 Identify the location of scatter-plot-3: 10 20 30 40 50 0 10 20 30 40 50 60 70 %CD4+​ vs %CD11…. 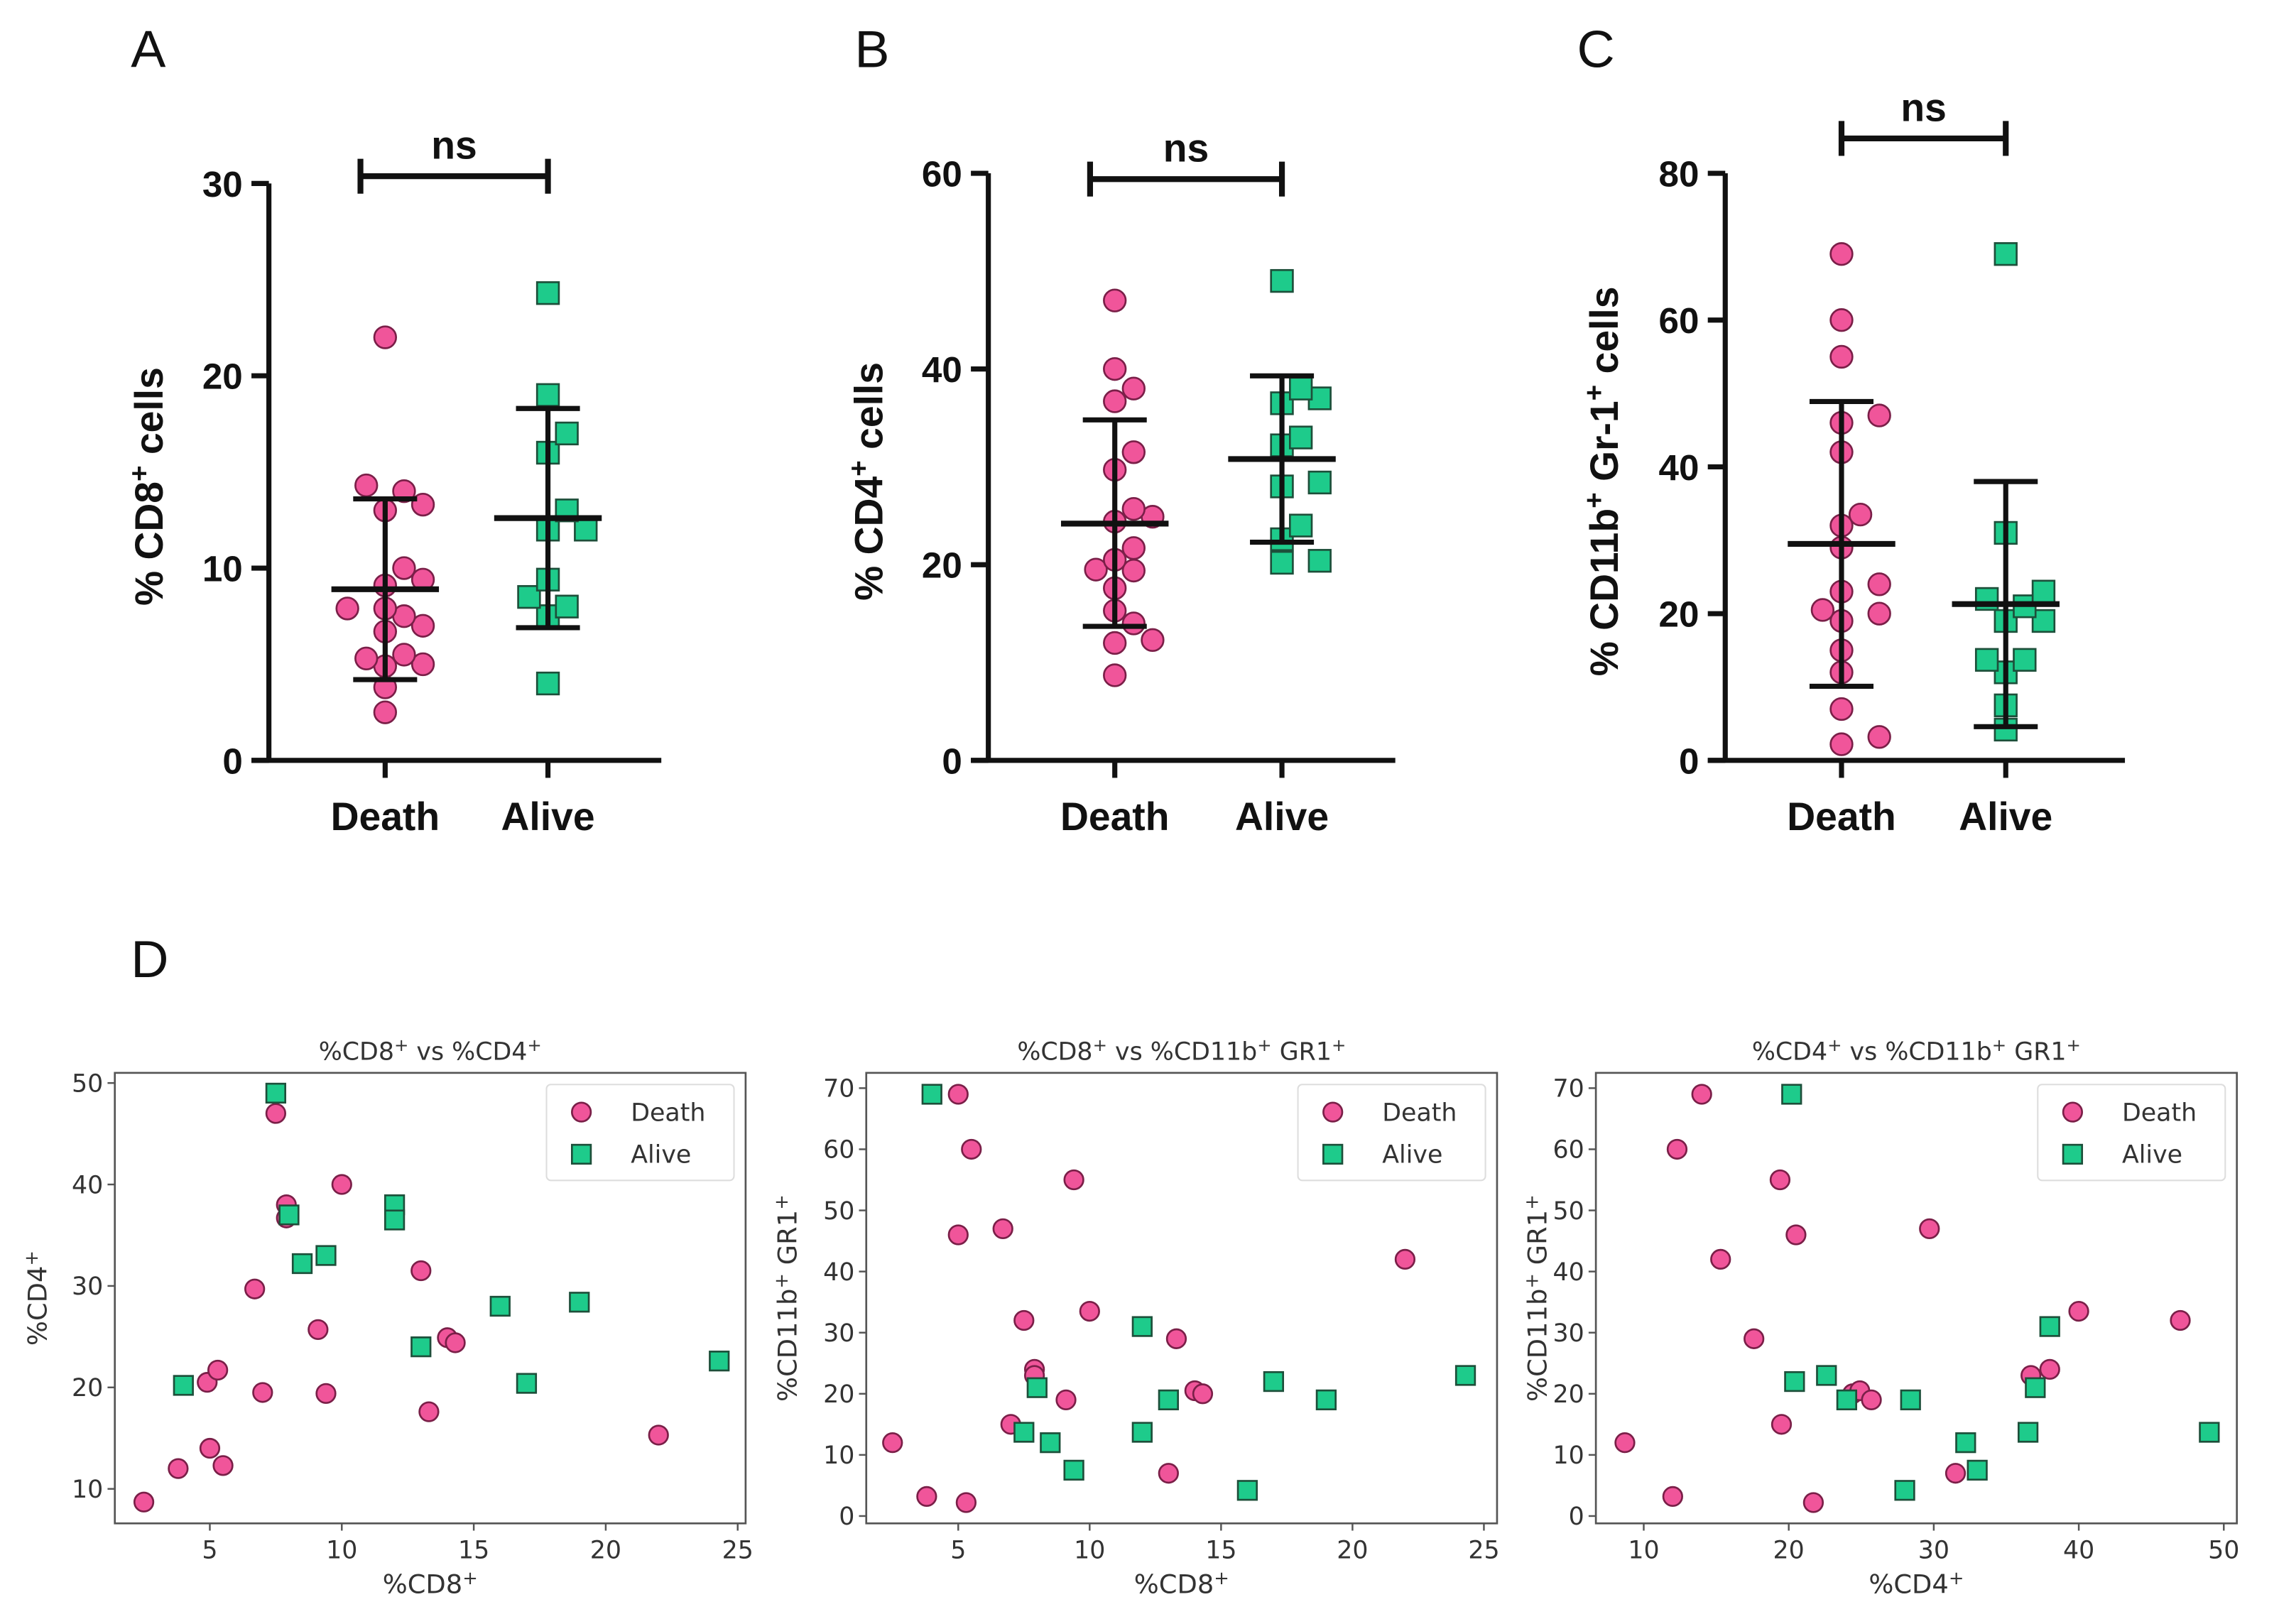
(1880, 1317).